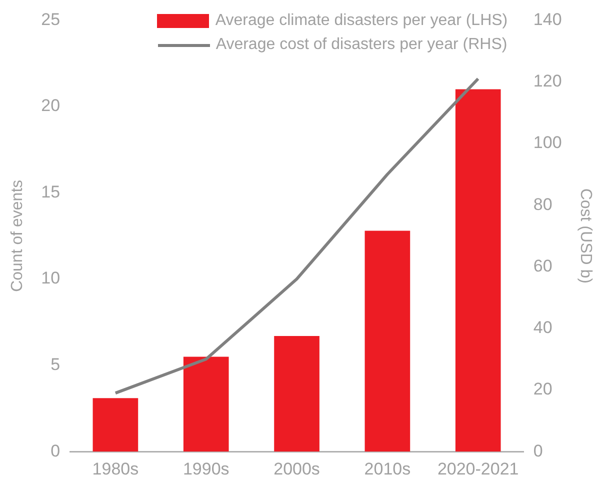 The image size is (605, 492). What do you see at coordinates (547, 81) in the screenshot?
I see `y2-tick-label: 120` at bounding box center [547, 81].